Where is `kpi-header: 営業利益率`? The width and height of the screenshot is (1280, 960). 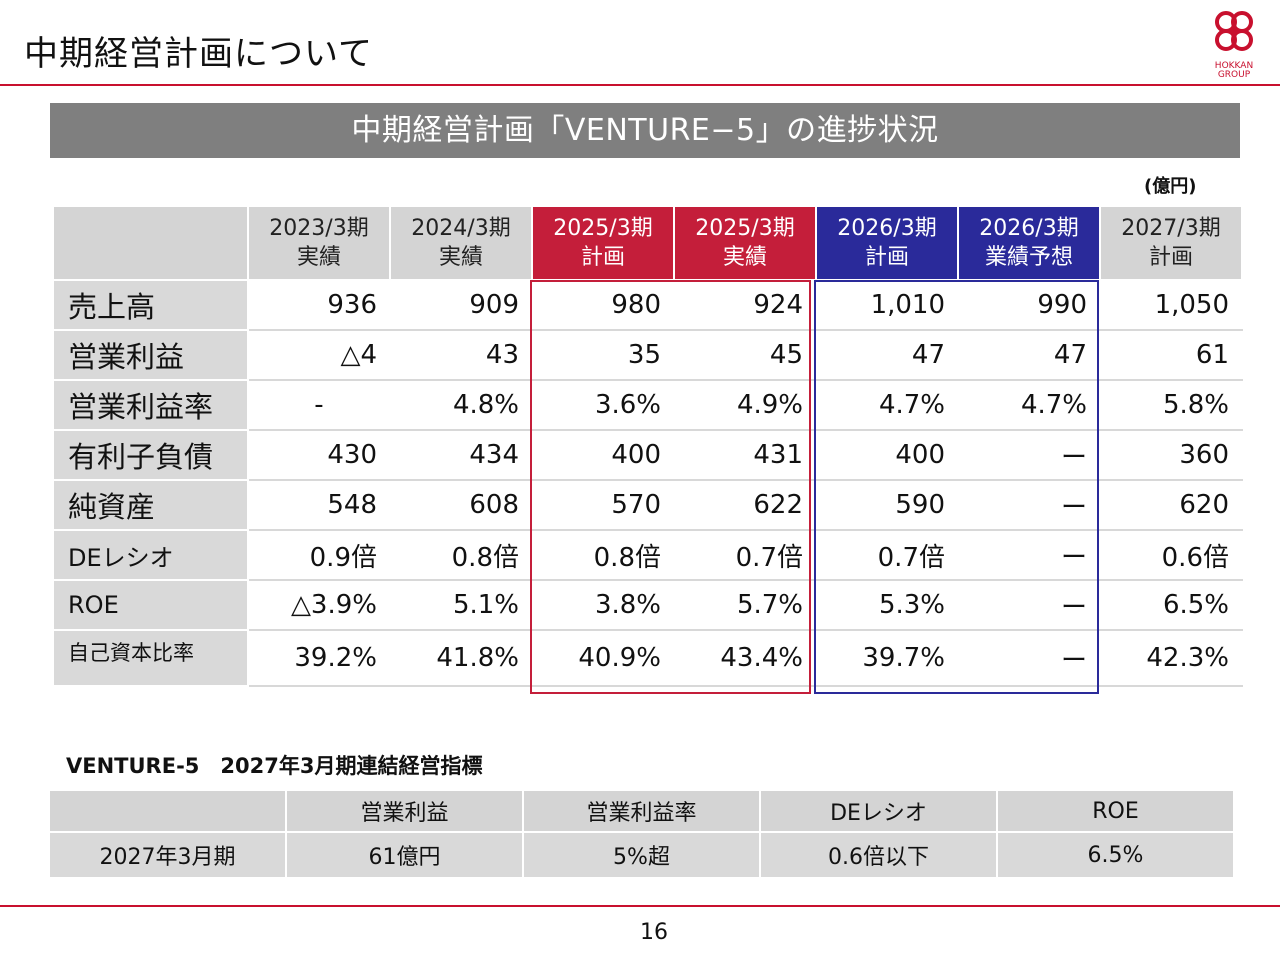 kpi-header: 営業利益率 is located at coordinates (641, 811).